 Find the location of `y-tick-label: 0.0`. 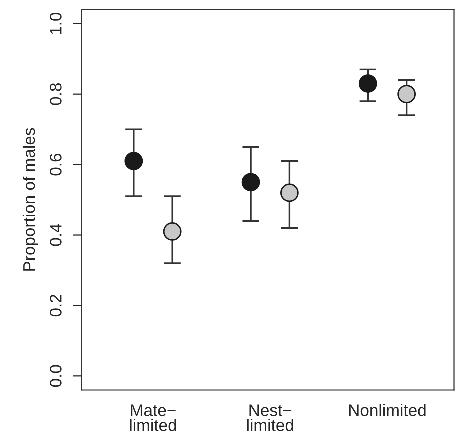

y-tick-label: 0.0 is located at coordinates (56, 376).